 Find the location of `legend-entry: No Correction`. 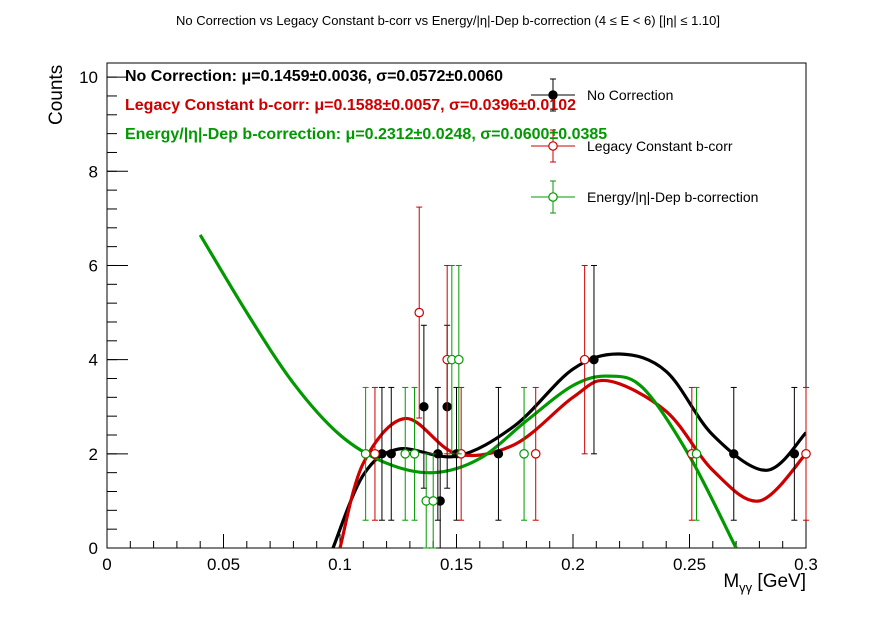

legend-entry: No Correction is located at coordinates (602, 95).